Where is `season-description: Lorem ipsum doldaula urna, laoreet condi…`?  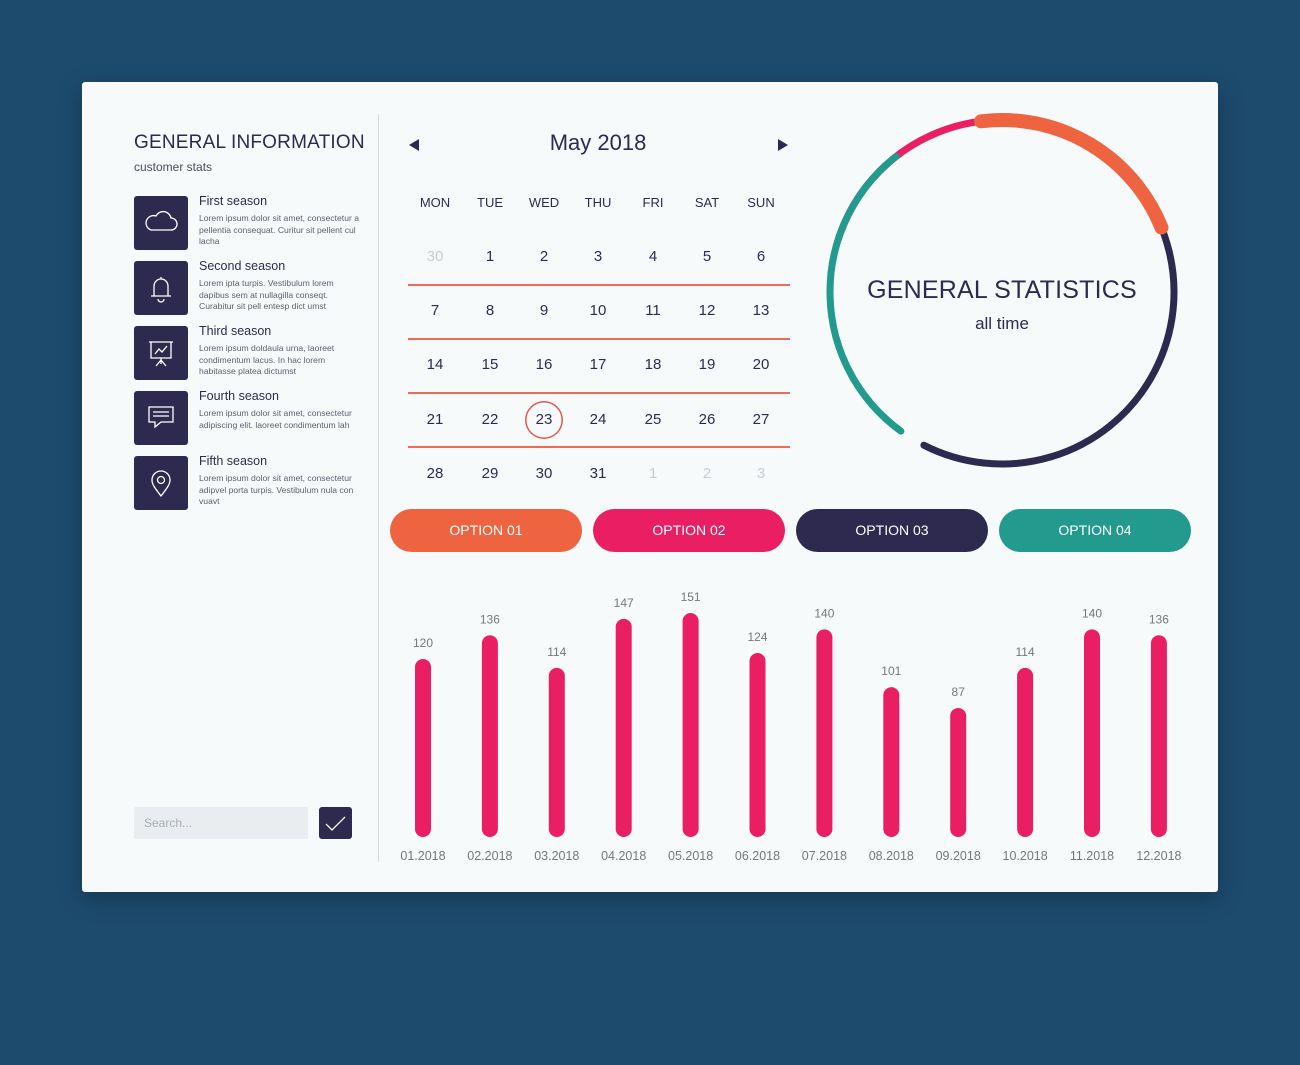
season-description: Lorem ipsum doldaula urna, laoreet condi… is located at coordinates (267, 359).